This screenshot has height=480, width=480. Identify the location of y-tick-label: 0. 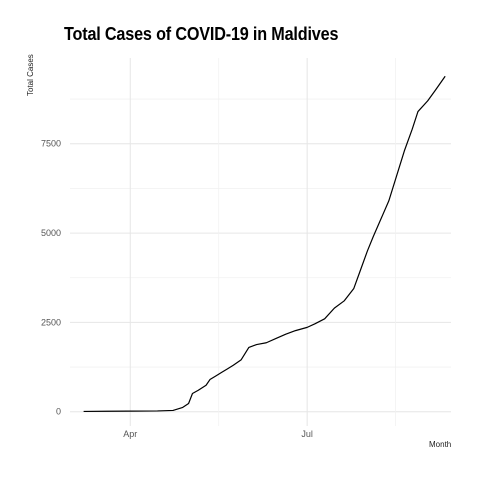
(58, 412).